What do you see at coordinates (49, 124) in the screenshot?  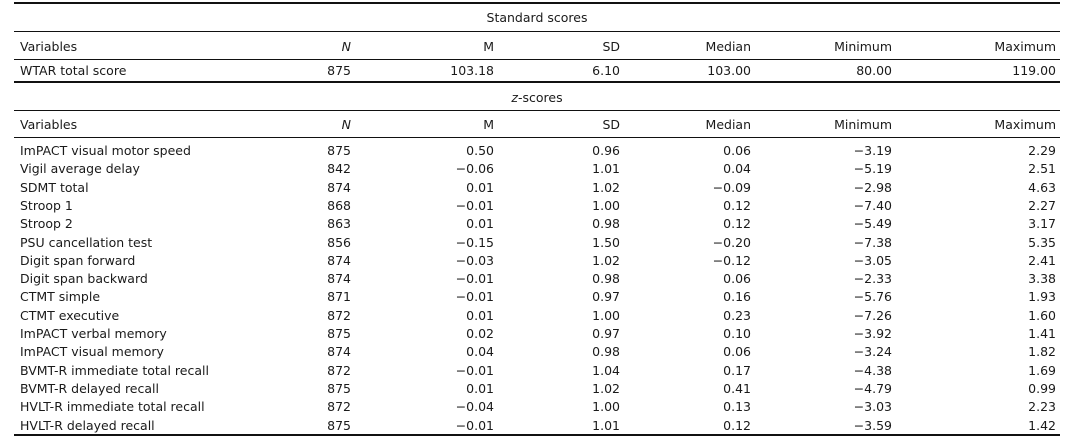 I see `header-variables: Variables` at bounding box center [49, 124].